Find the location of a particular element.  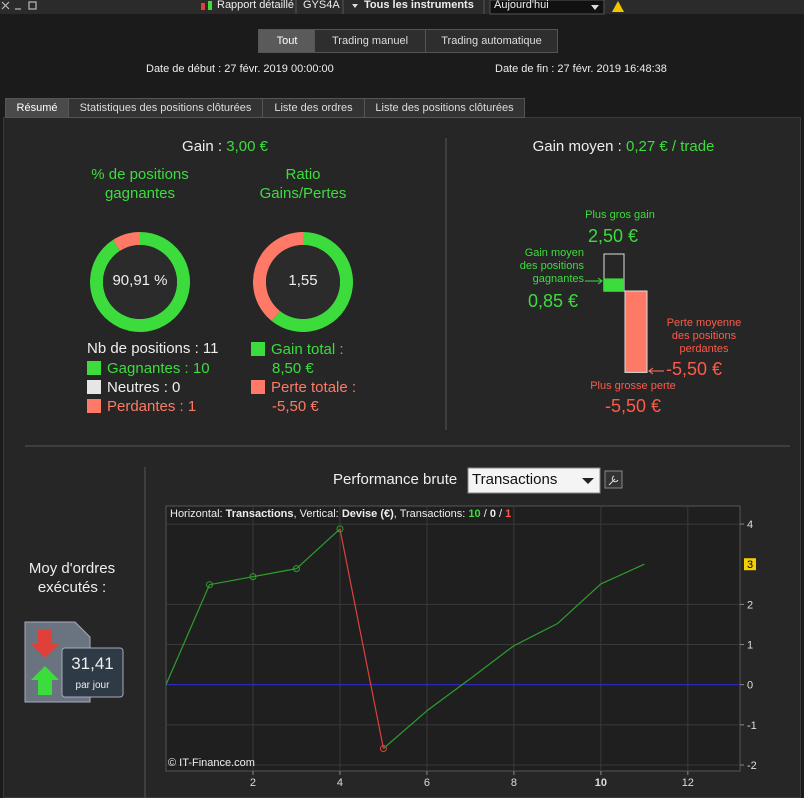

legend-label: Gagnantes : is located at coordinates (148, 368).